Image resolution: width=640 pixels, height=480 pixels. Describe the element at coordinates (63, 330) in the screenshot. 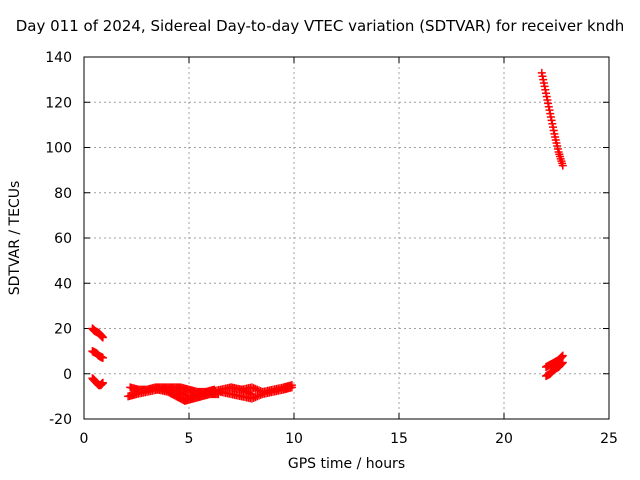

I see `y-tick-label: 20` at that location.